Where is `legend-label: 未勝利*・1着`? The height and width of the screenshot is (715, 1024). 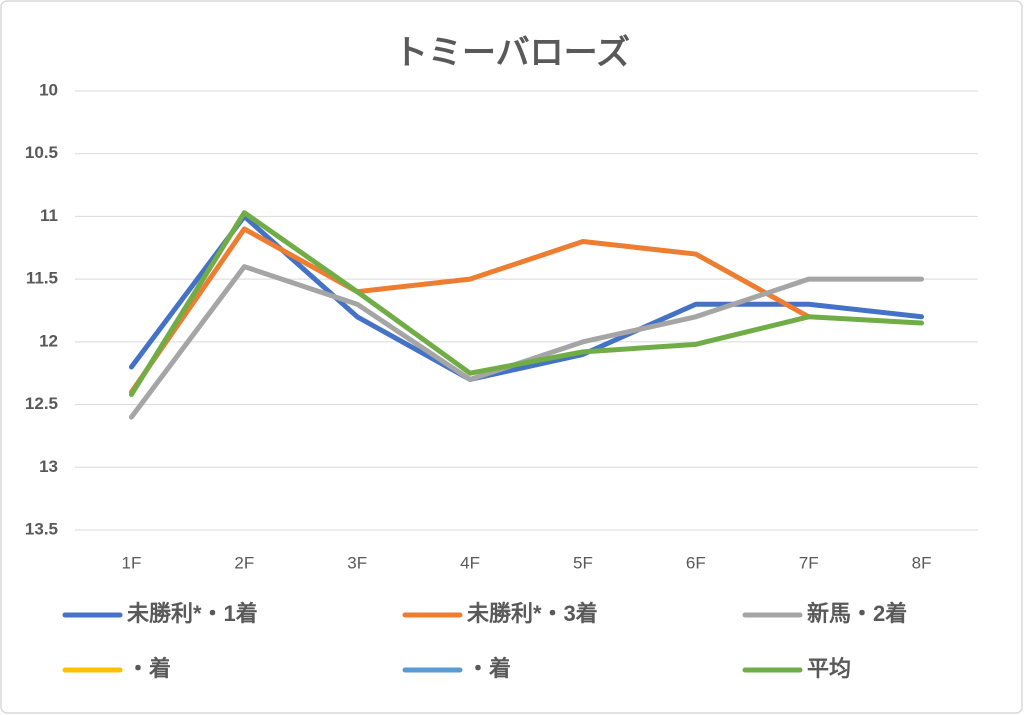
legend-label: 未勝利*・1着 is located at coordinates (192, 613).